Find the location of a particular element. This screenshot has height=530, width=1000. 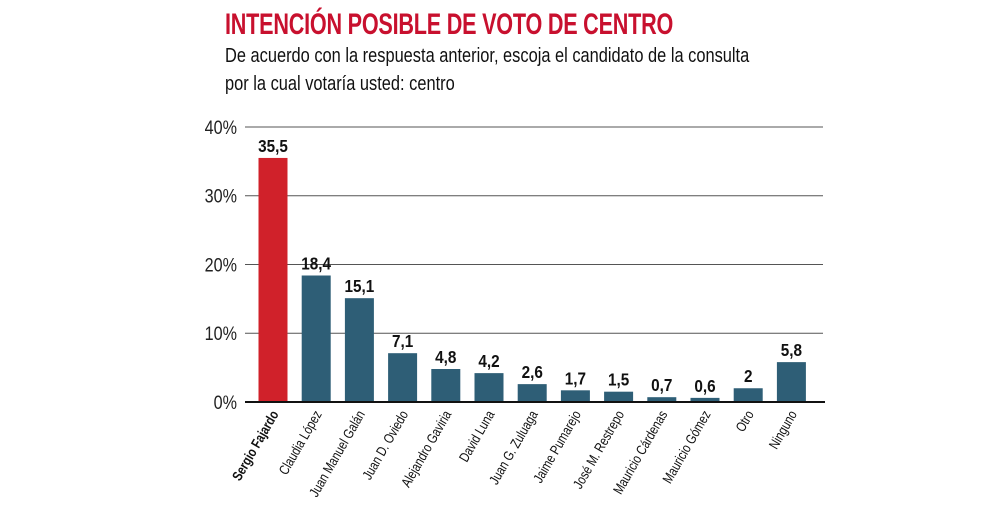

data-label: 2,6 is located at coordinates (532, 372).